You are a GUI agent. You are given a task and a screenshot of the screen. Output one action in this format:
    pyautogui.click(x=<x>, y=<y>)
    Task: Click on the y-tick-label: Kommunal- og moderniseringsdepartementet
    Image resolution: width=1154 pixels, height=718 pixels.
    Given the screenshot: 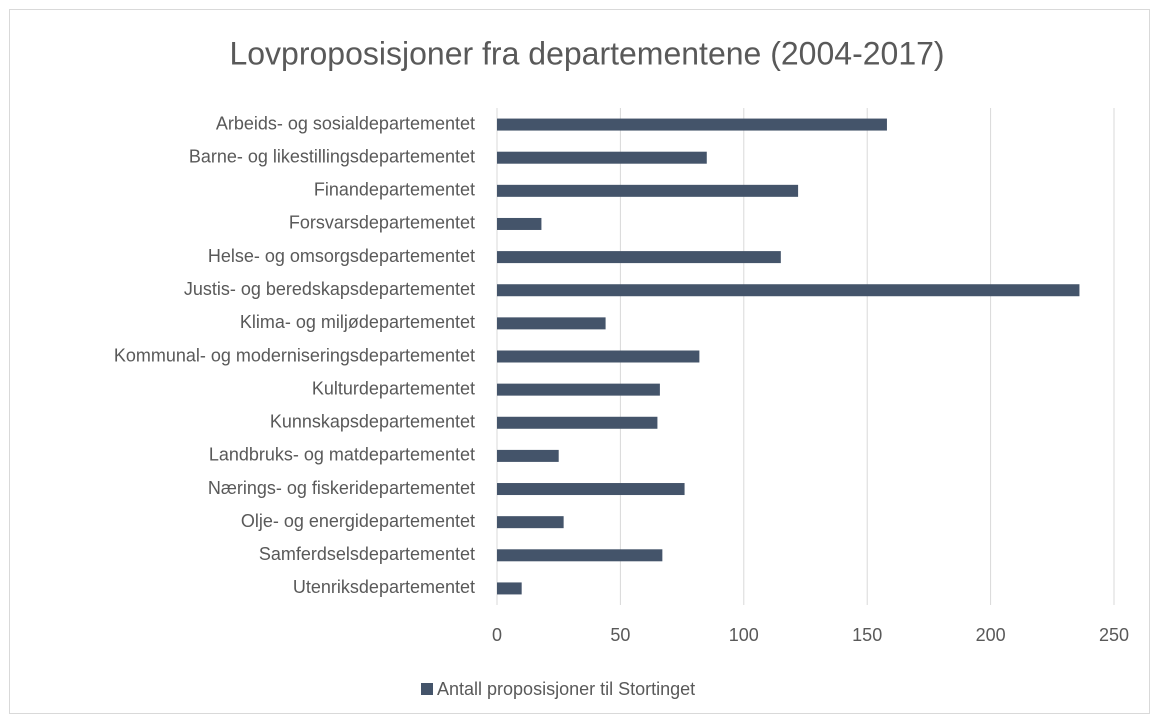 What is the action you would take?
    pyautogui.click(x=294, y=355)
    